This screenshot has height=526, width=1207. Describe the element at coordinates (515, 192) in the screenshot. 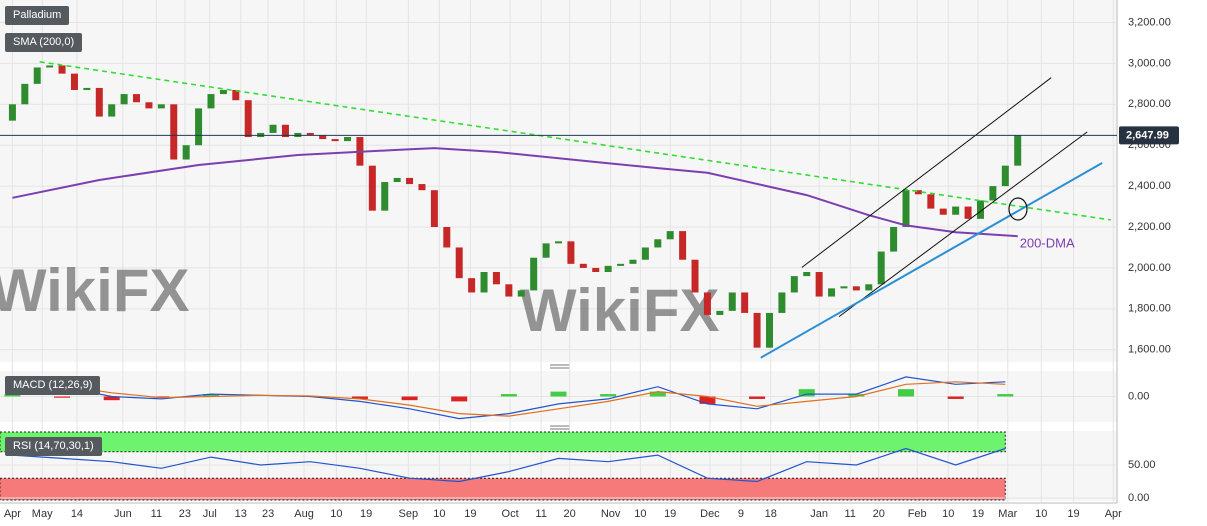

I see `sma-line` at that location.